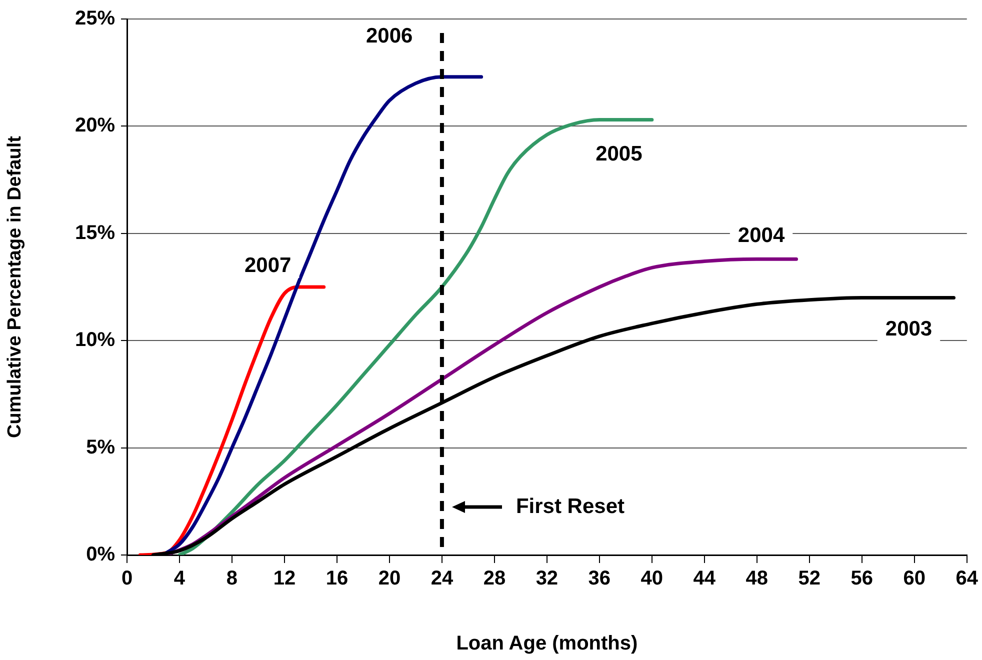 This screenshot has width=982, height=660. I want to click on x-tick-label: 4, so click(180, 579).